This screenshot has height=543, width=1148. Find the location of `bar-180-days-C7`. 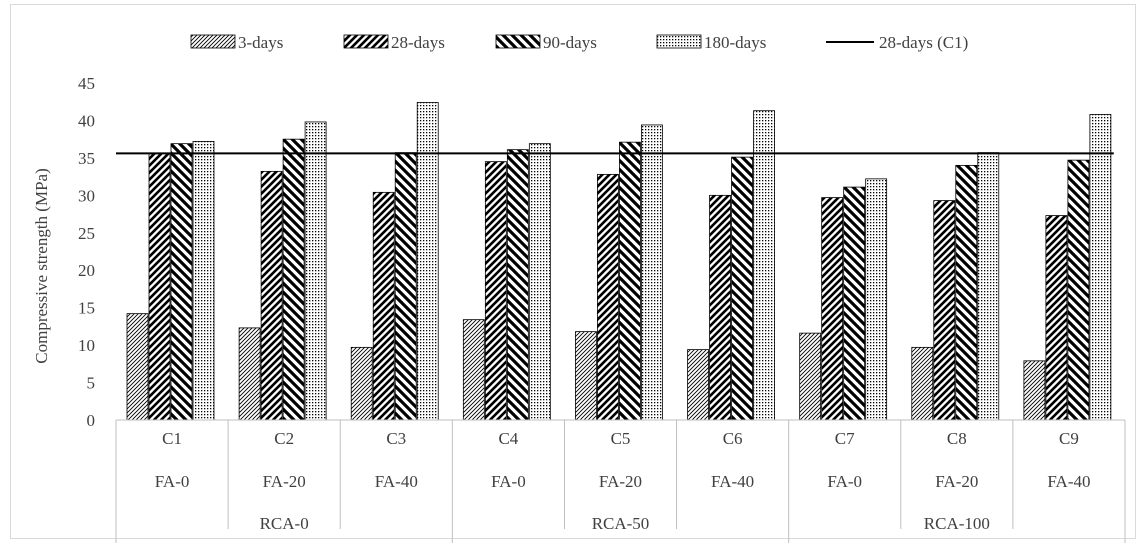

bar-180-days-C7 is located at coordinates (876, 299).